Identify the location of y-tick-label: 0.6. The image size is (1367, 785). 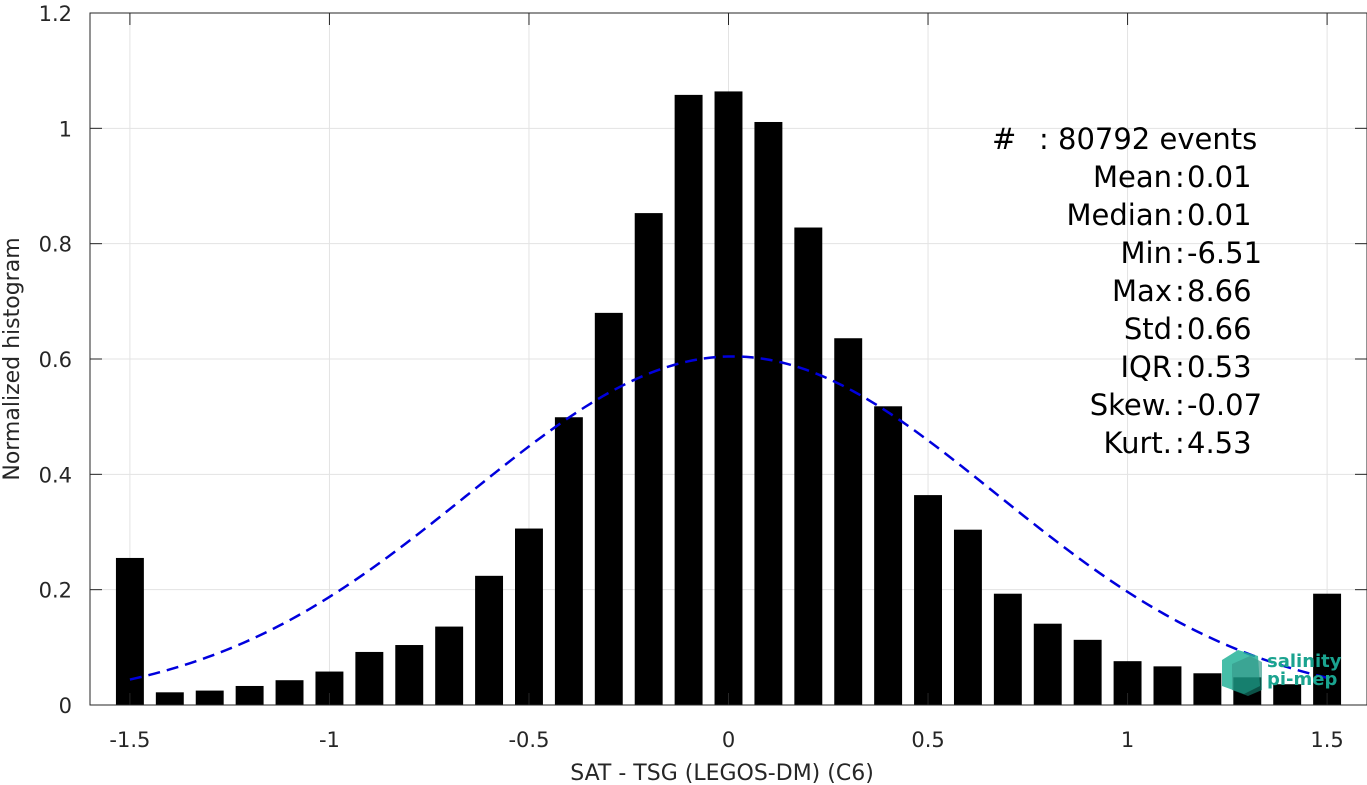
(55, 360).